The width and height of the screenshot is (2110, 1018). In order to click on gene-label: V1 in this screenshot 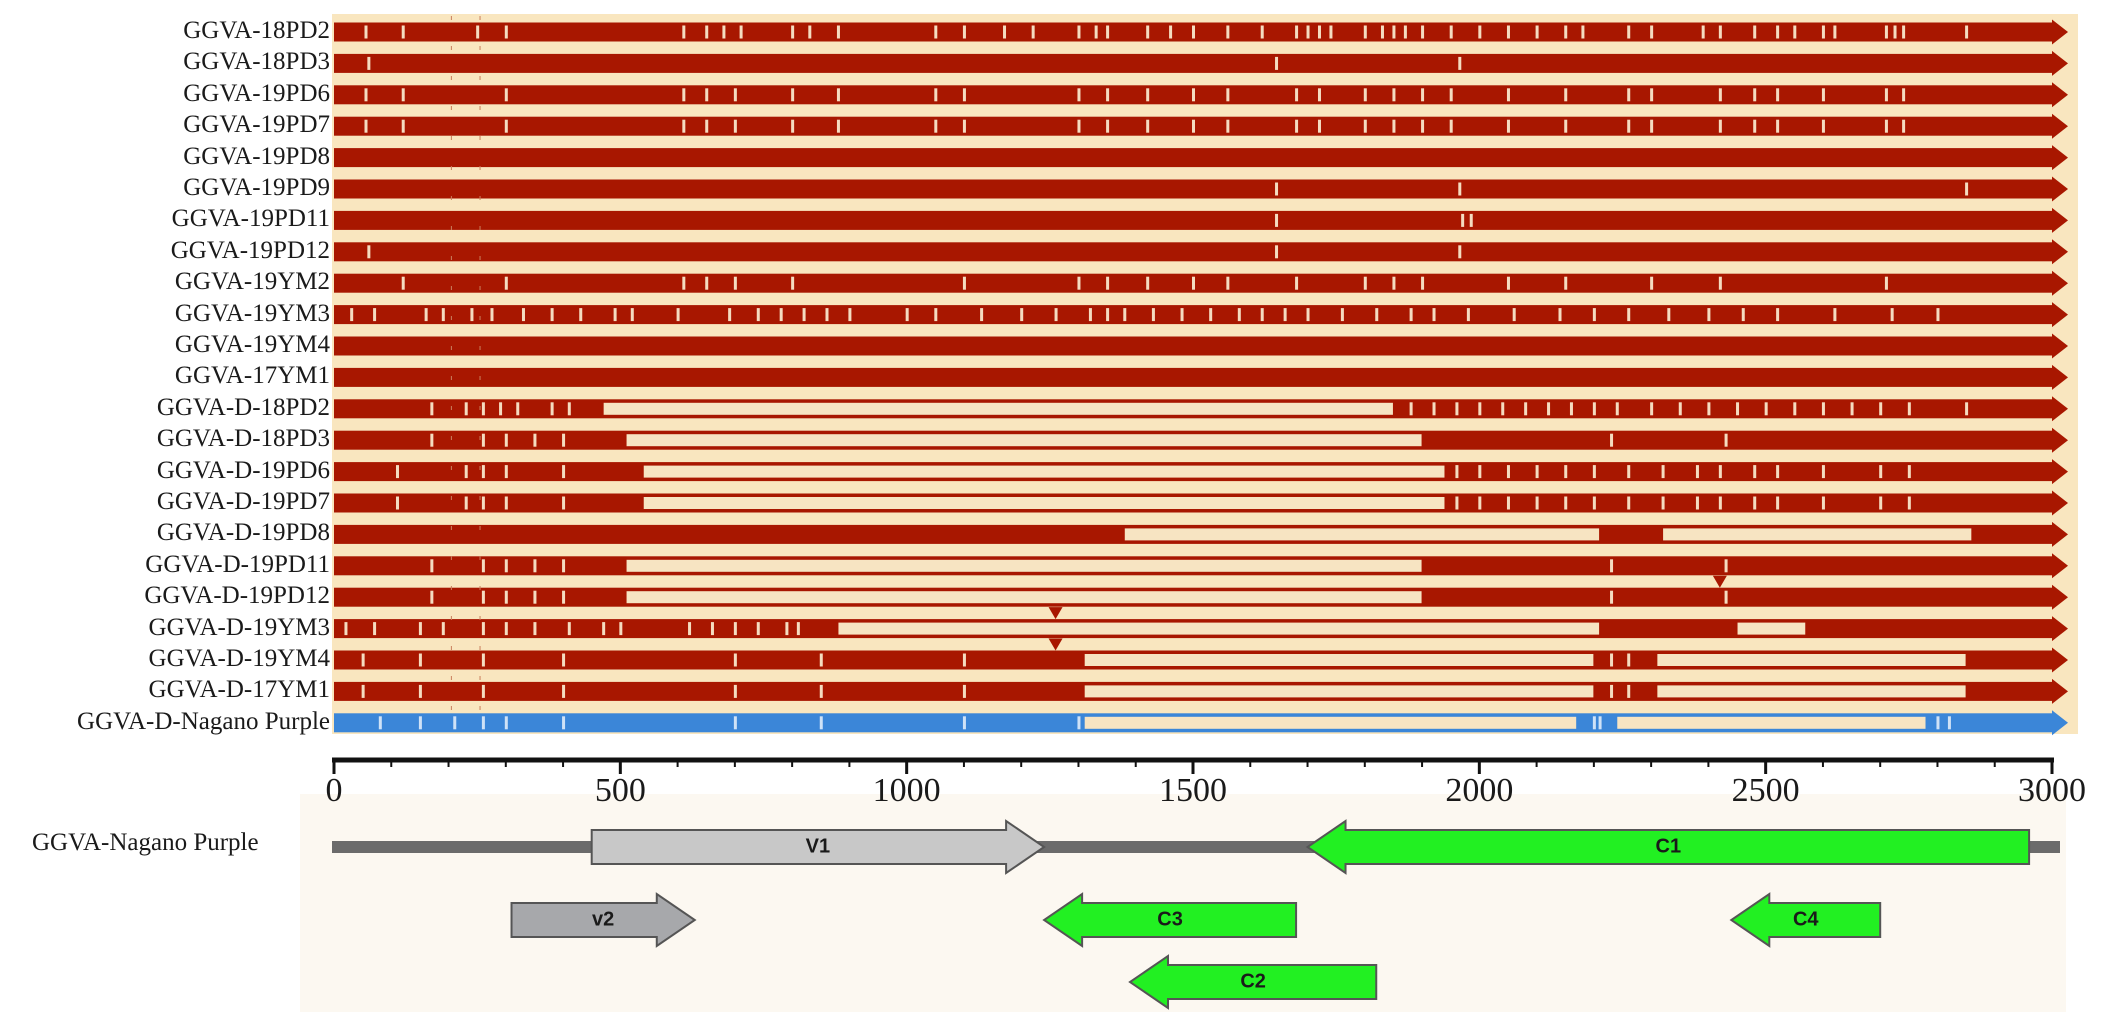, I will do `click(818, 846)`.